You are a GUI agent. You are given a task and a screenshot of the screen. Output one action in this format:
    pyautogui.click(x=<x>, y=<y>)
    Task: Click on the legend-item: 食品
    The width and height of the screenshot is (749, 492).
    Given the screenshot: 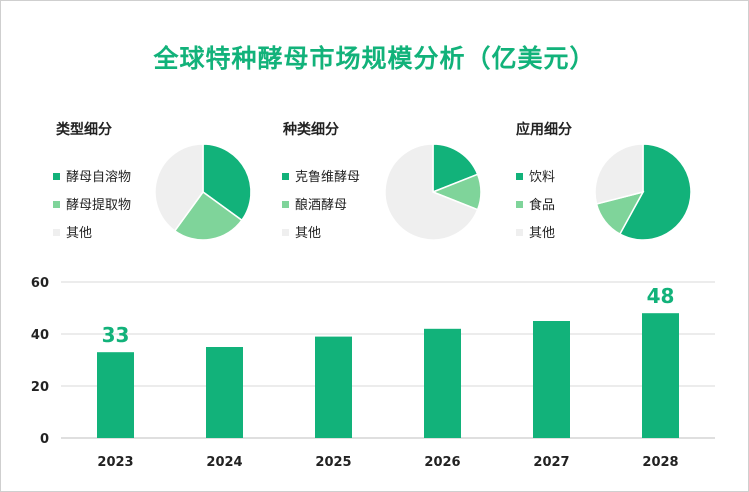 What is the action you would take?
    pyautogui.click(x=535, y=203)
    